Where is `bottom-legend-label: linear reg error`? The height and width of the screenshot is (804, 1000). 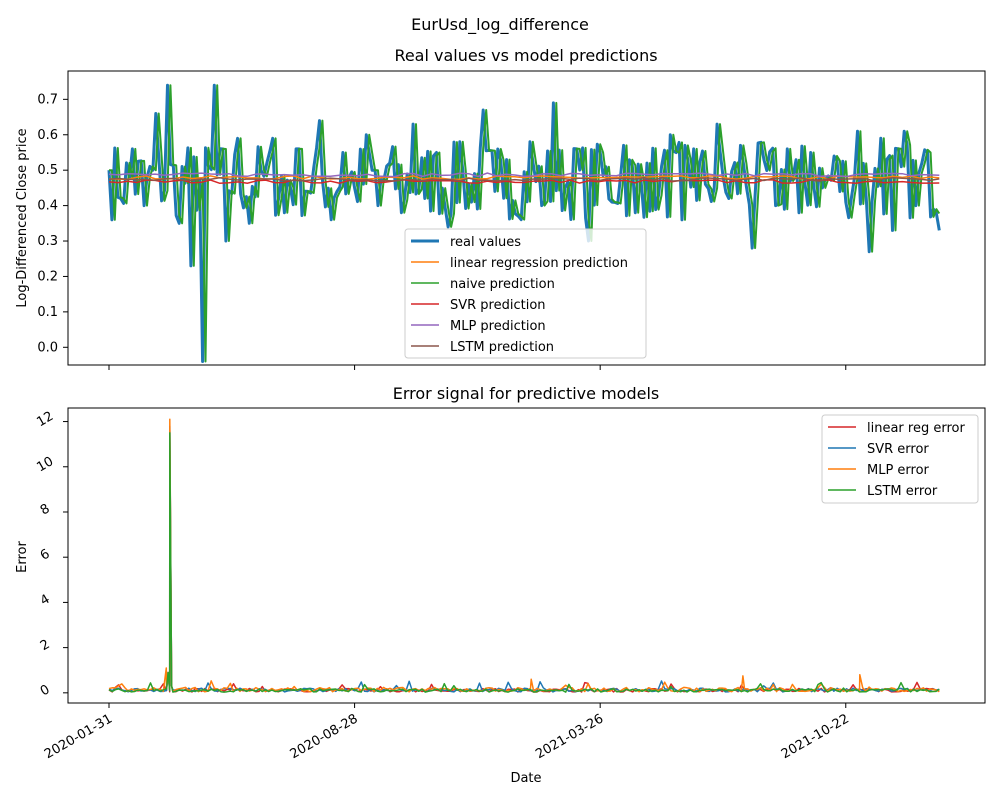 bottom-legend-label: linear reg error is located at coordinates (916, 428).